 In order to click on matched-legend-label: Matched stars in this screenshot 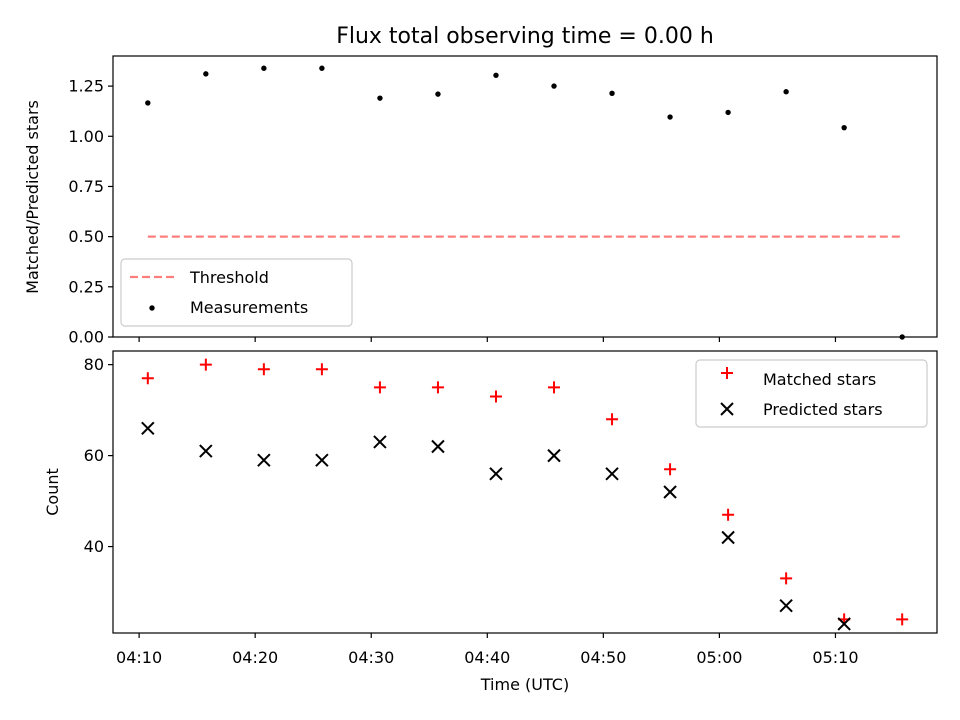, I will do `click(819, 379)`.